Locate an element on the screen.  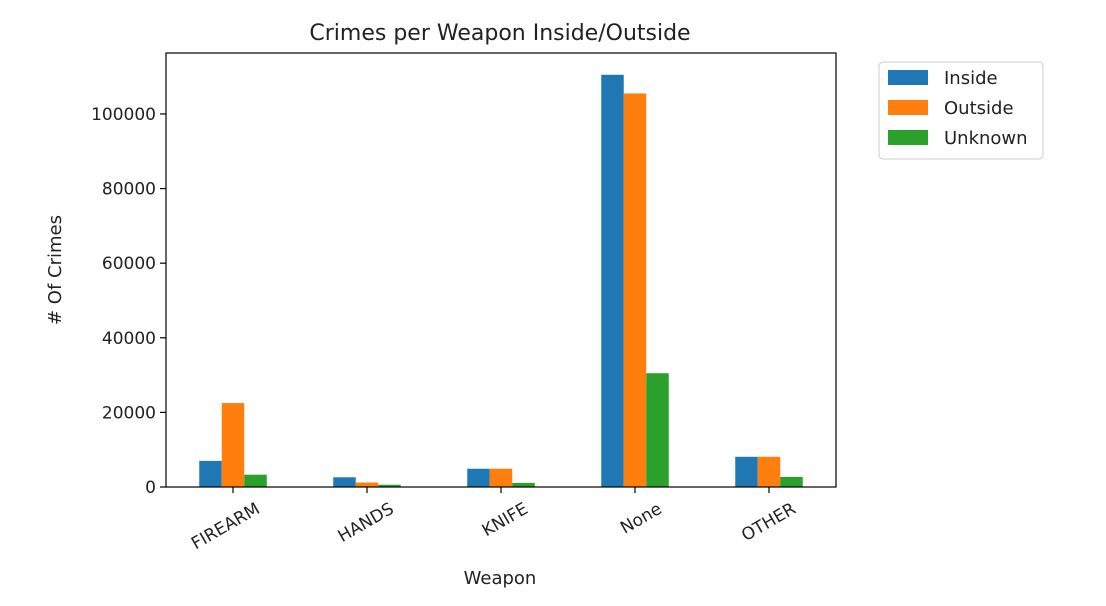
bar-outside-hands is located at coordinates (367, 484).